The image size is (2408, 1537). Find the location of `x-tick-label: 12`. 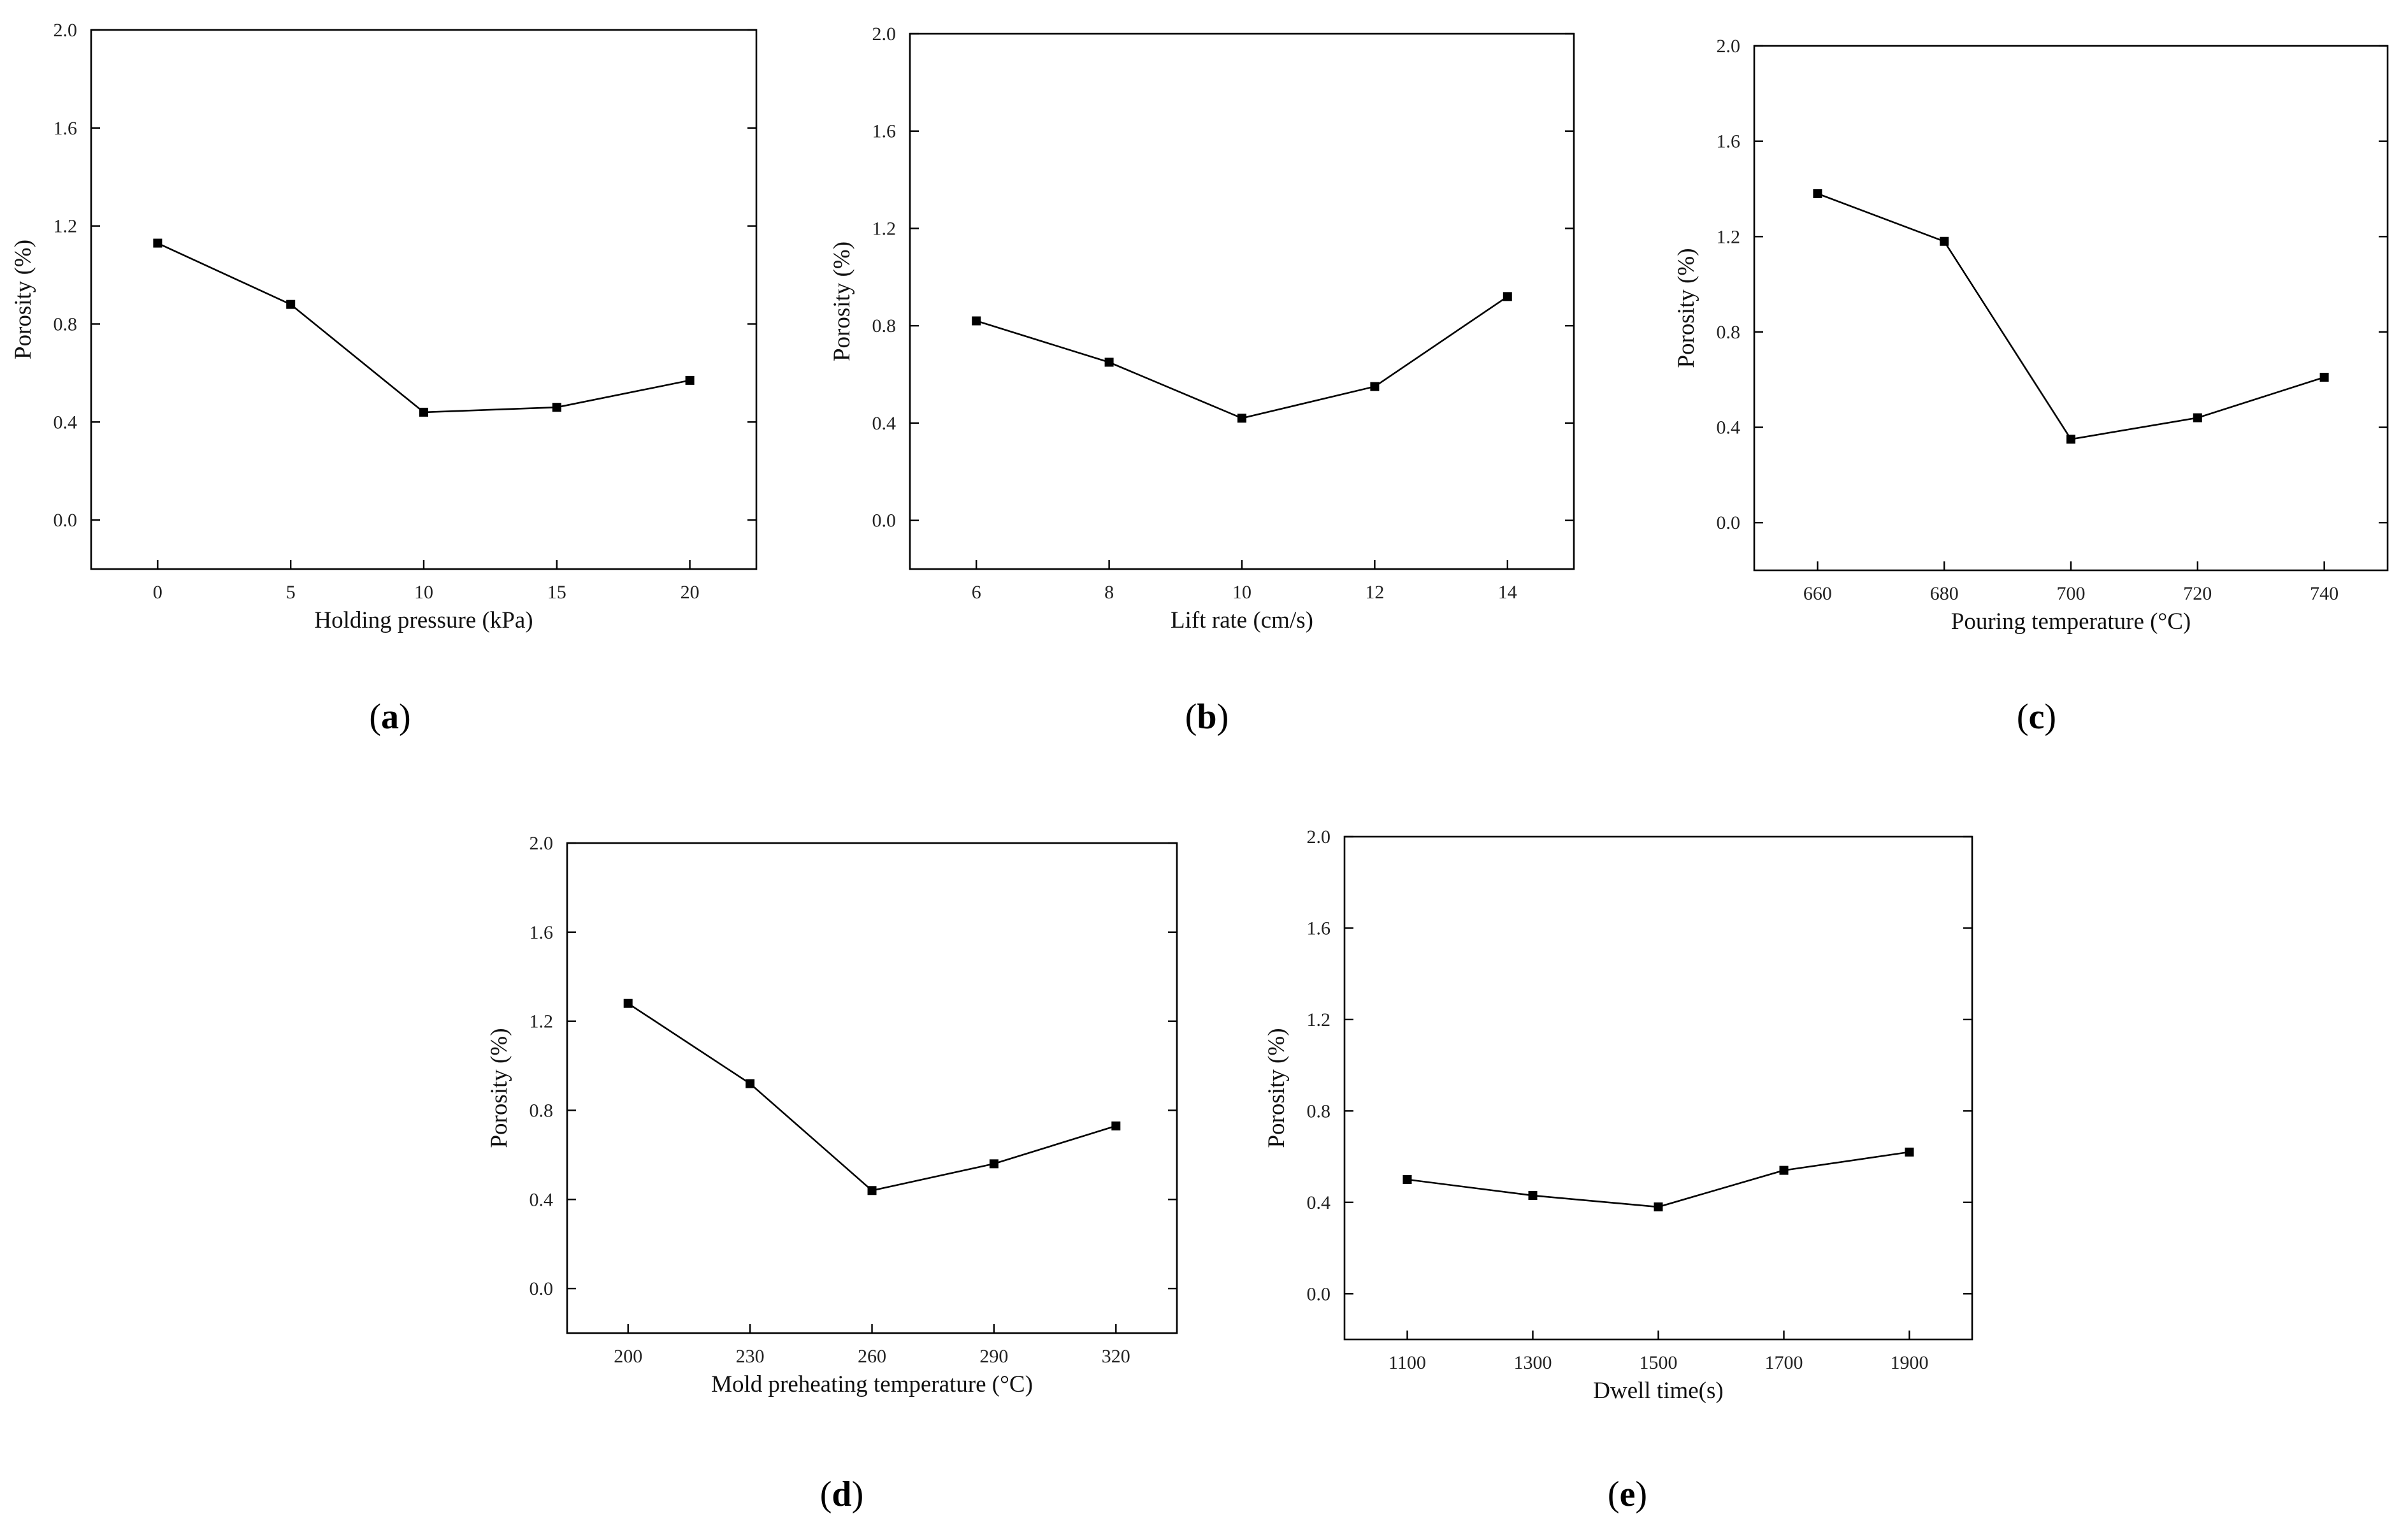

x-tick-label: 12 is located at coordinates (1375, 592).